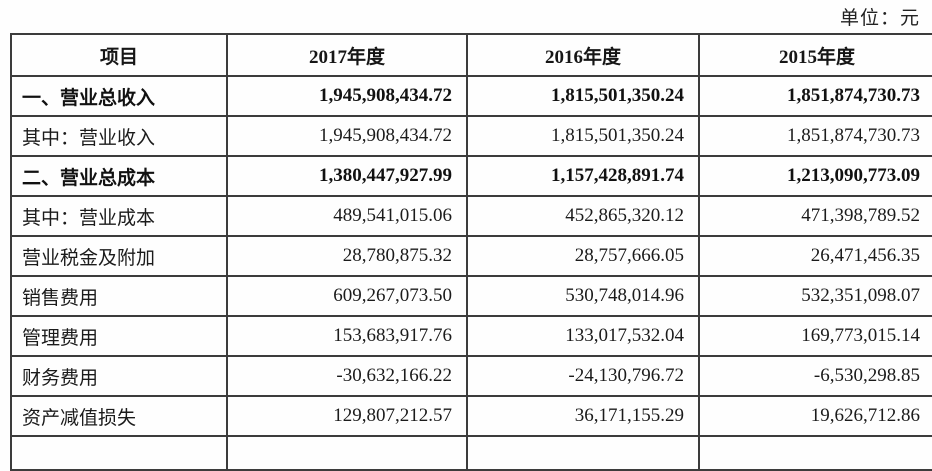 Image resolution: width=932 pixels, height=471 pixels. I want to click on row-label-cell: 其中：营业收入, so click(119, 136).